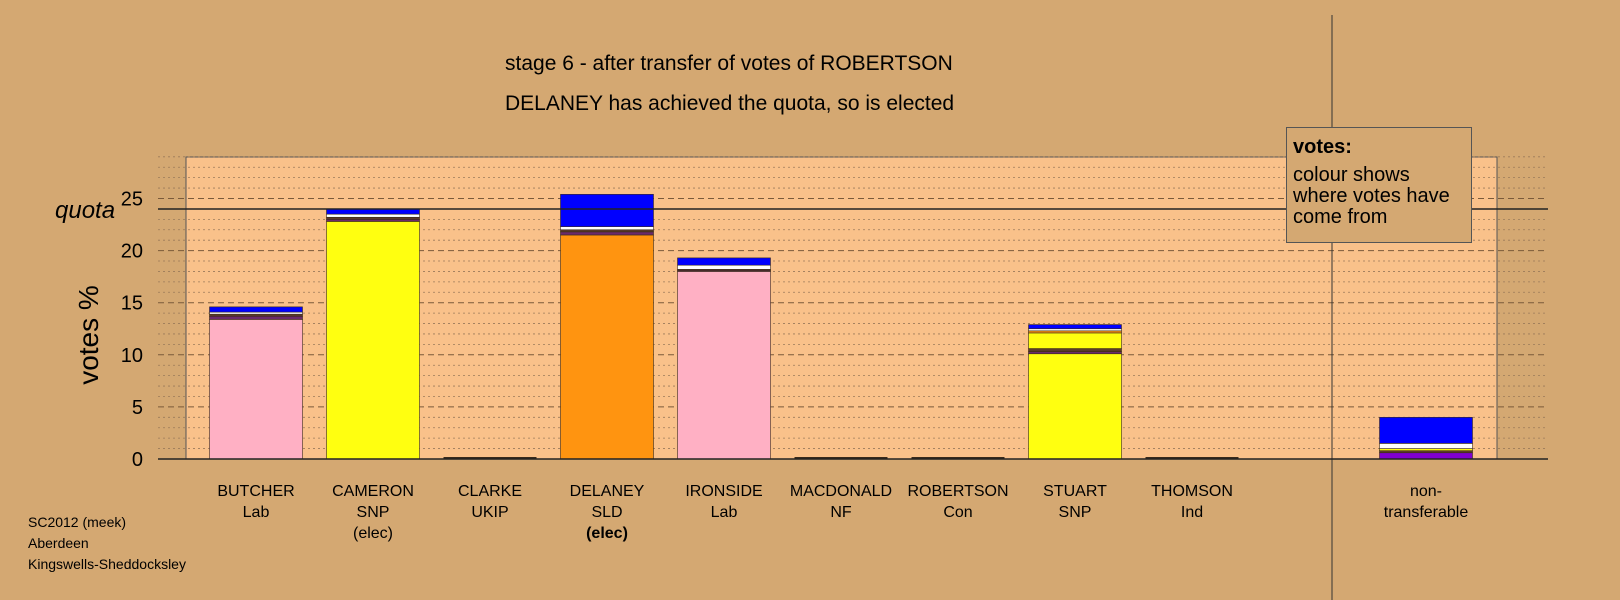  I want to click on x-tick-label: CAMERON, so click(373, 491).